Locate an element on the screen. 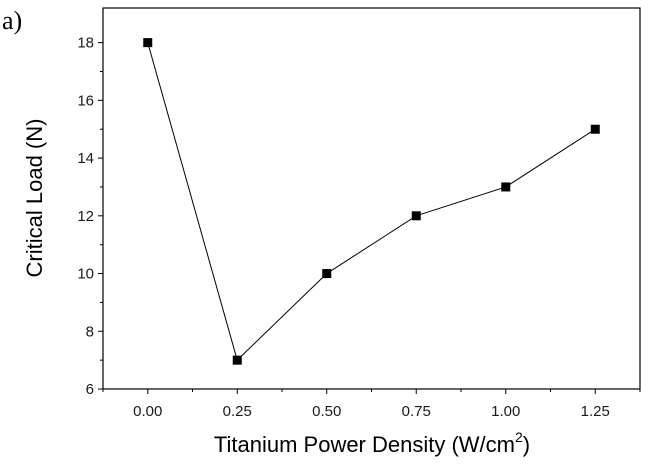  y-axis-title: Critical Load (N) is located at coordinates (34, 198).